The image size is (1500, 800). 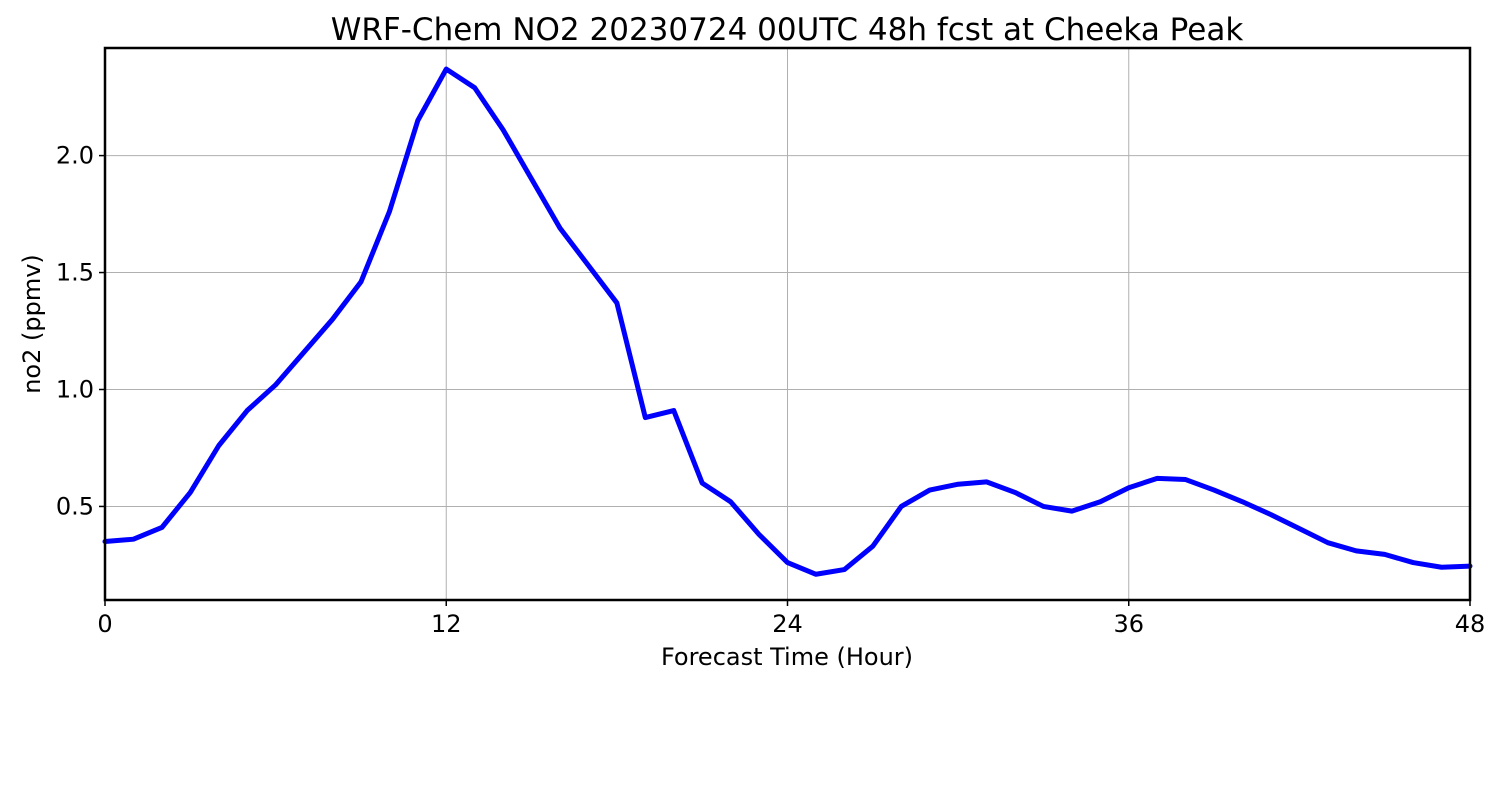 What do you see at coordinates (32, 324) in the screenshot?
I see `y-axis-label: no2 (ppmv)` at bounding box center [32, 324].